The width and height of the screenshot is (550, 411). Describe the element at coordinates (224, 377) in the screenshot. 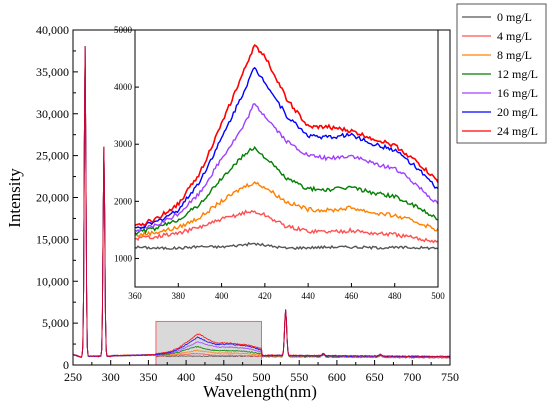

I see `x-tick-label: 450` at that location.